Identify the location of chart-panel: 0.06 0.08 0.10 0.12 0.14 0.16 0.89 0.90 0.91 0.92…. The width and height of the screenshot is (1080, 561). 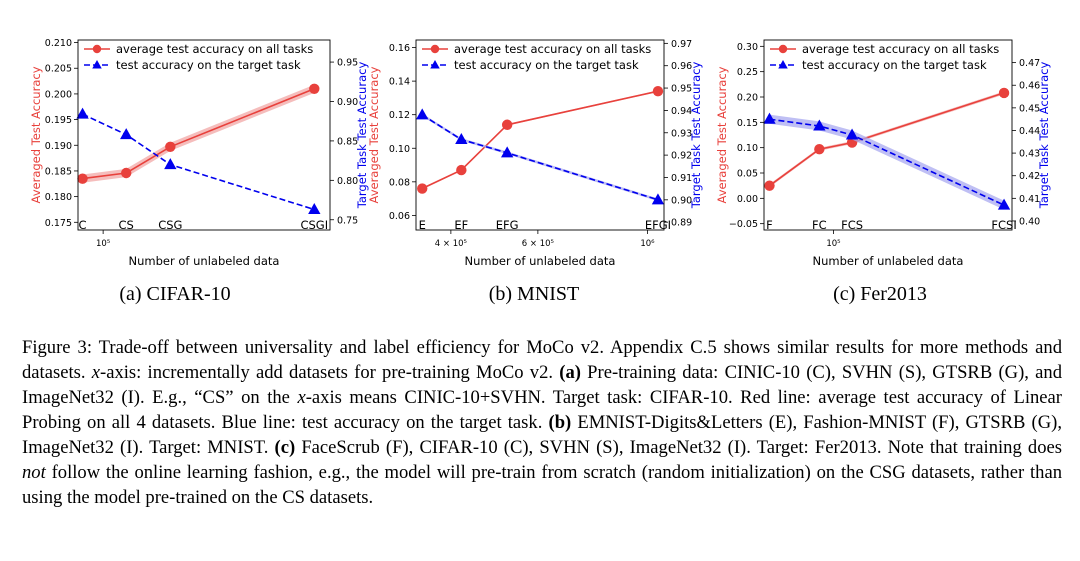
(535, 153).